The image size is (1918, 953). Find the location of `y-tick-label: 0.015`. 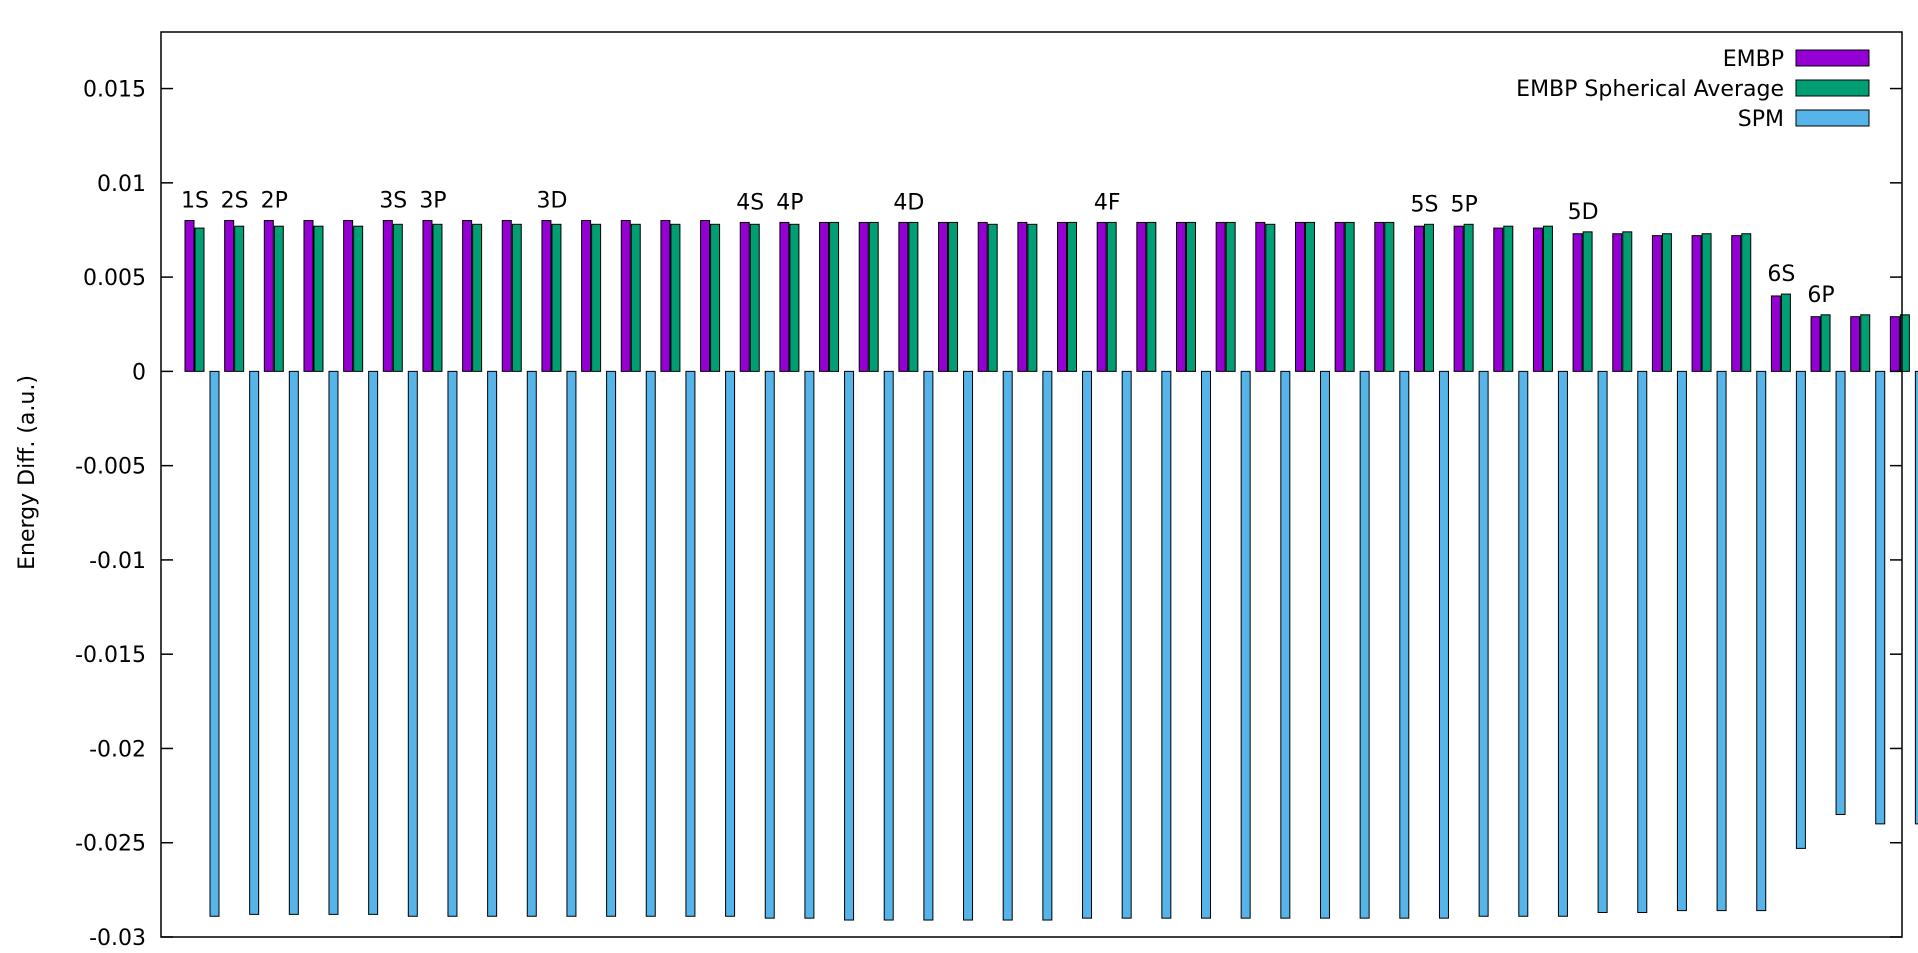

y-tick-label: 0.015 is located at coordinates (114, 90).